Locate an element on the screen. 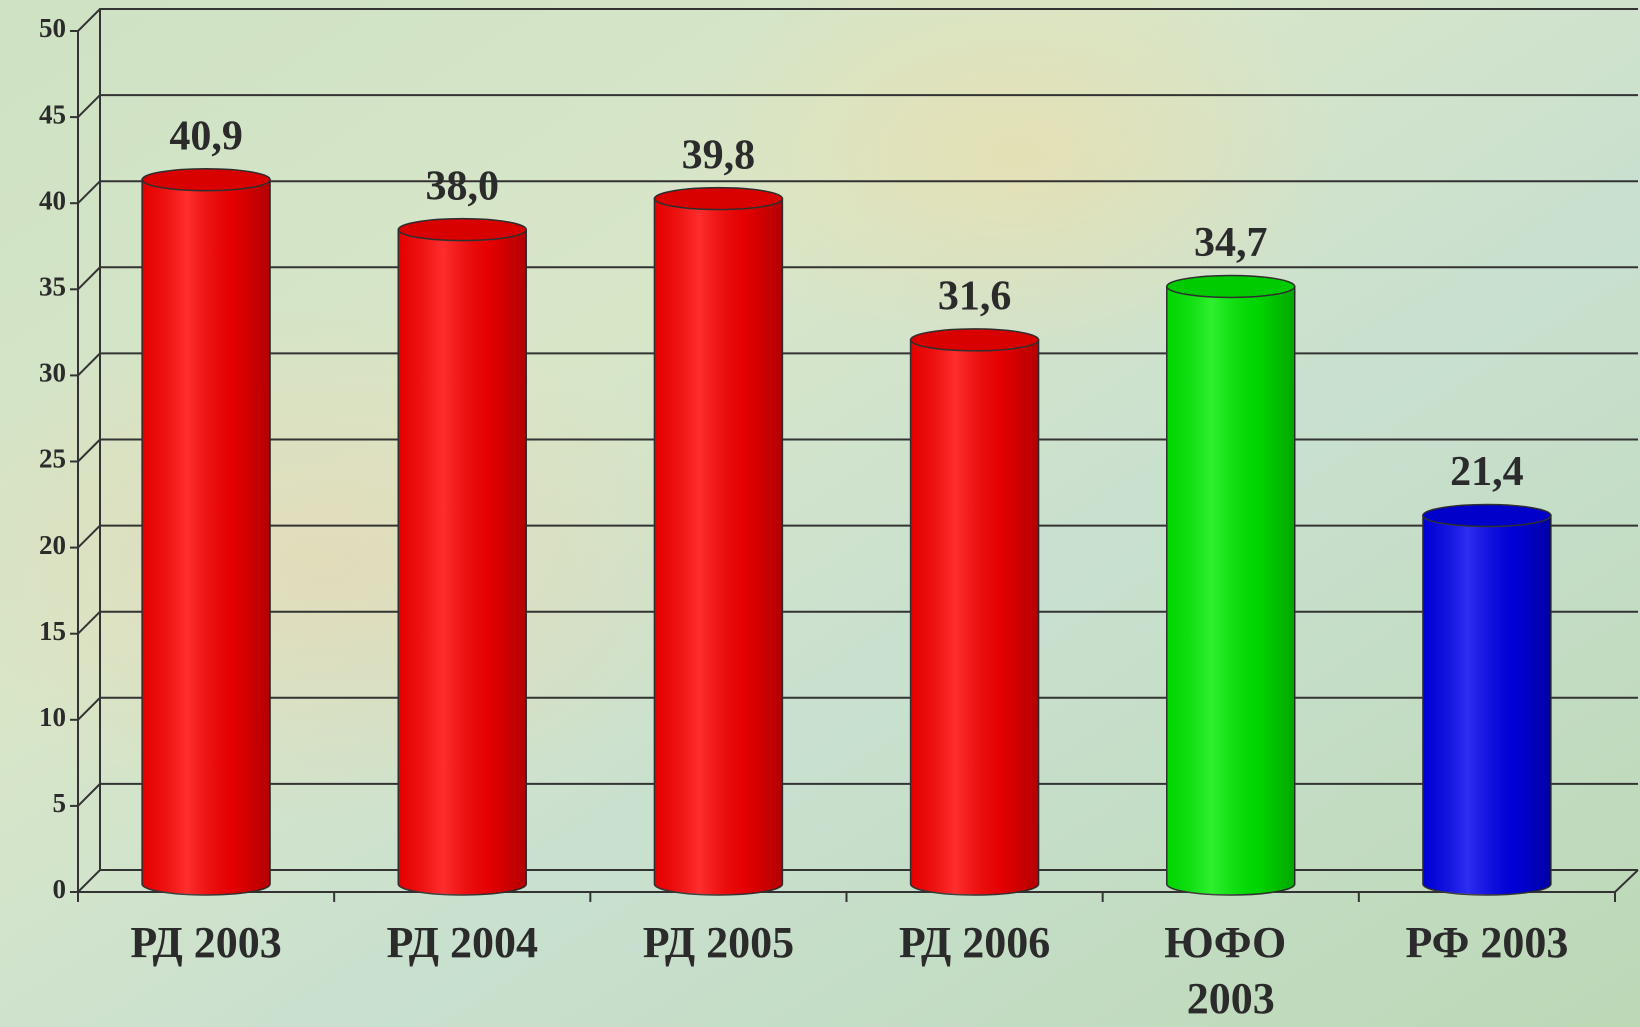  y-tick-label: 50 is located at coordinates (52, 28).